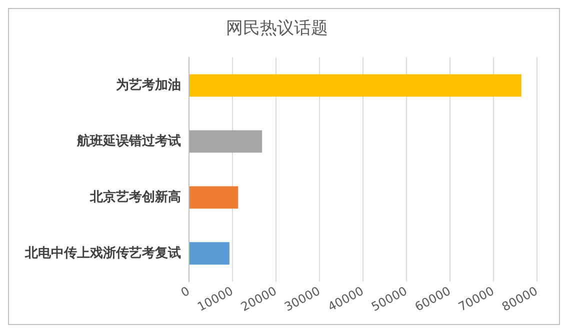 This screenshot has width=566, height=331. Describe the element at coordinates (277, 28) in the screenshot. I see `chart-title: 网民热议话题` at that location.